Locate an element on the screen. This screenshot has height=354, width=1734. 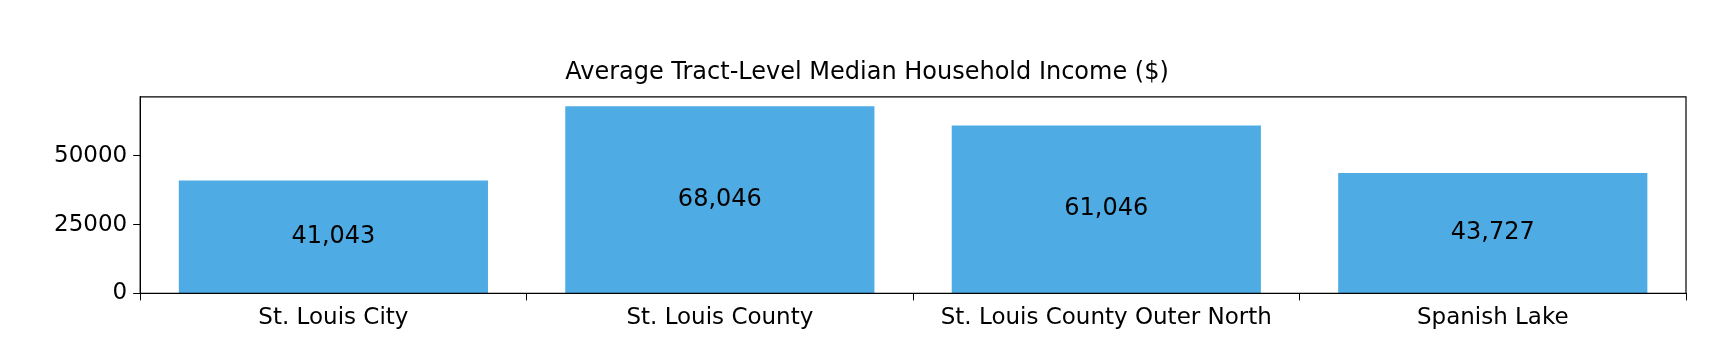
y-tick-label: 25000 is located at coordinates (90, 222).